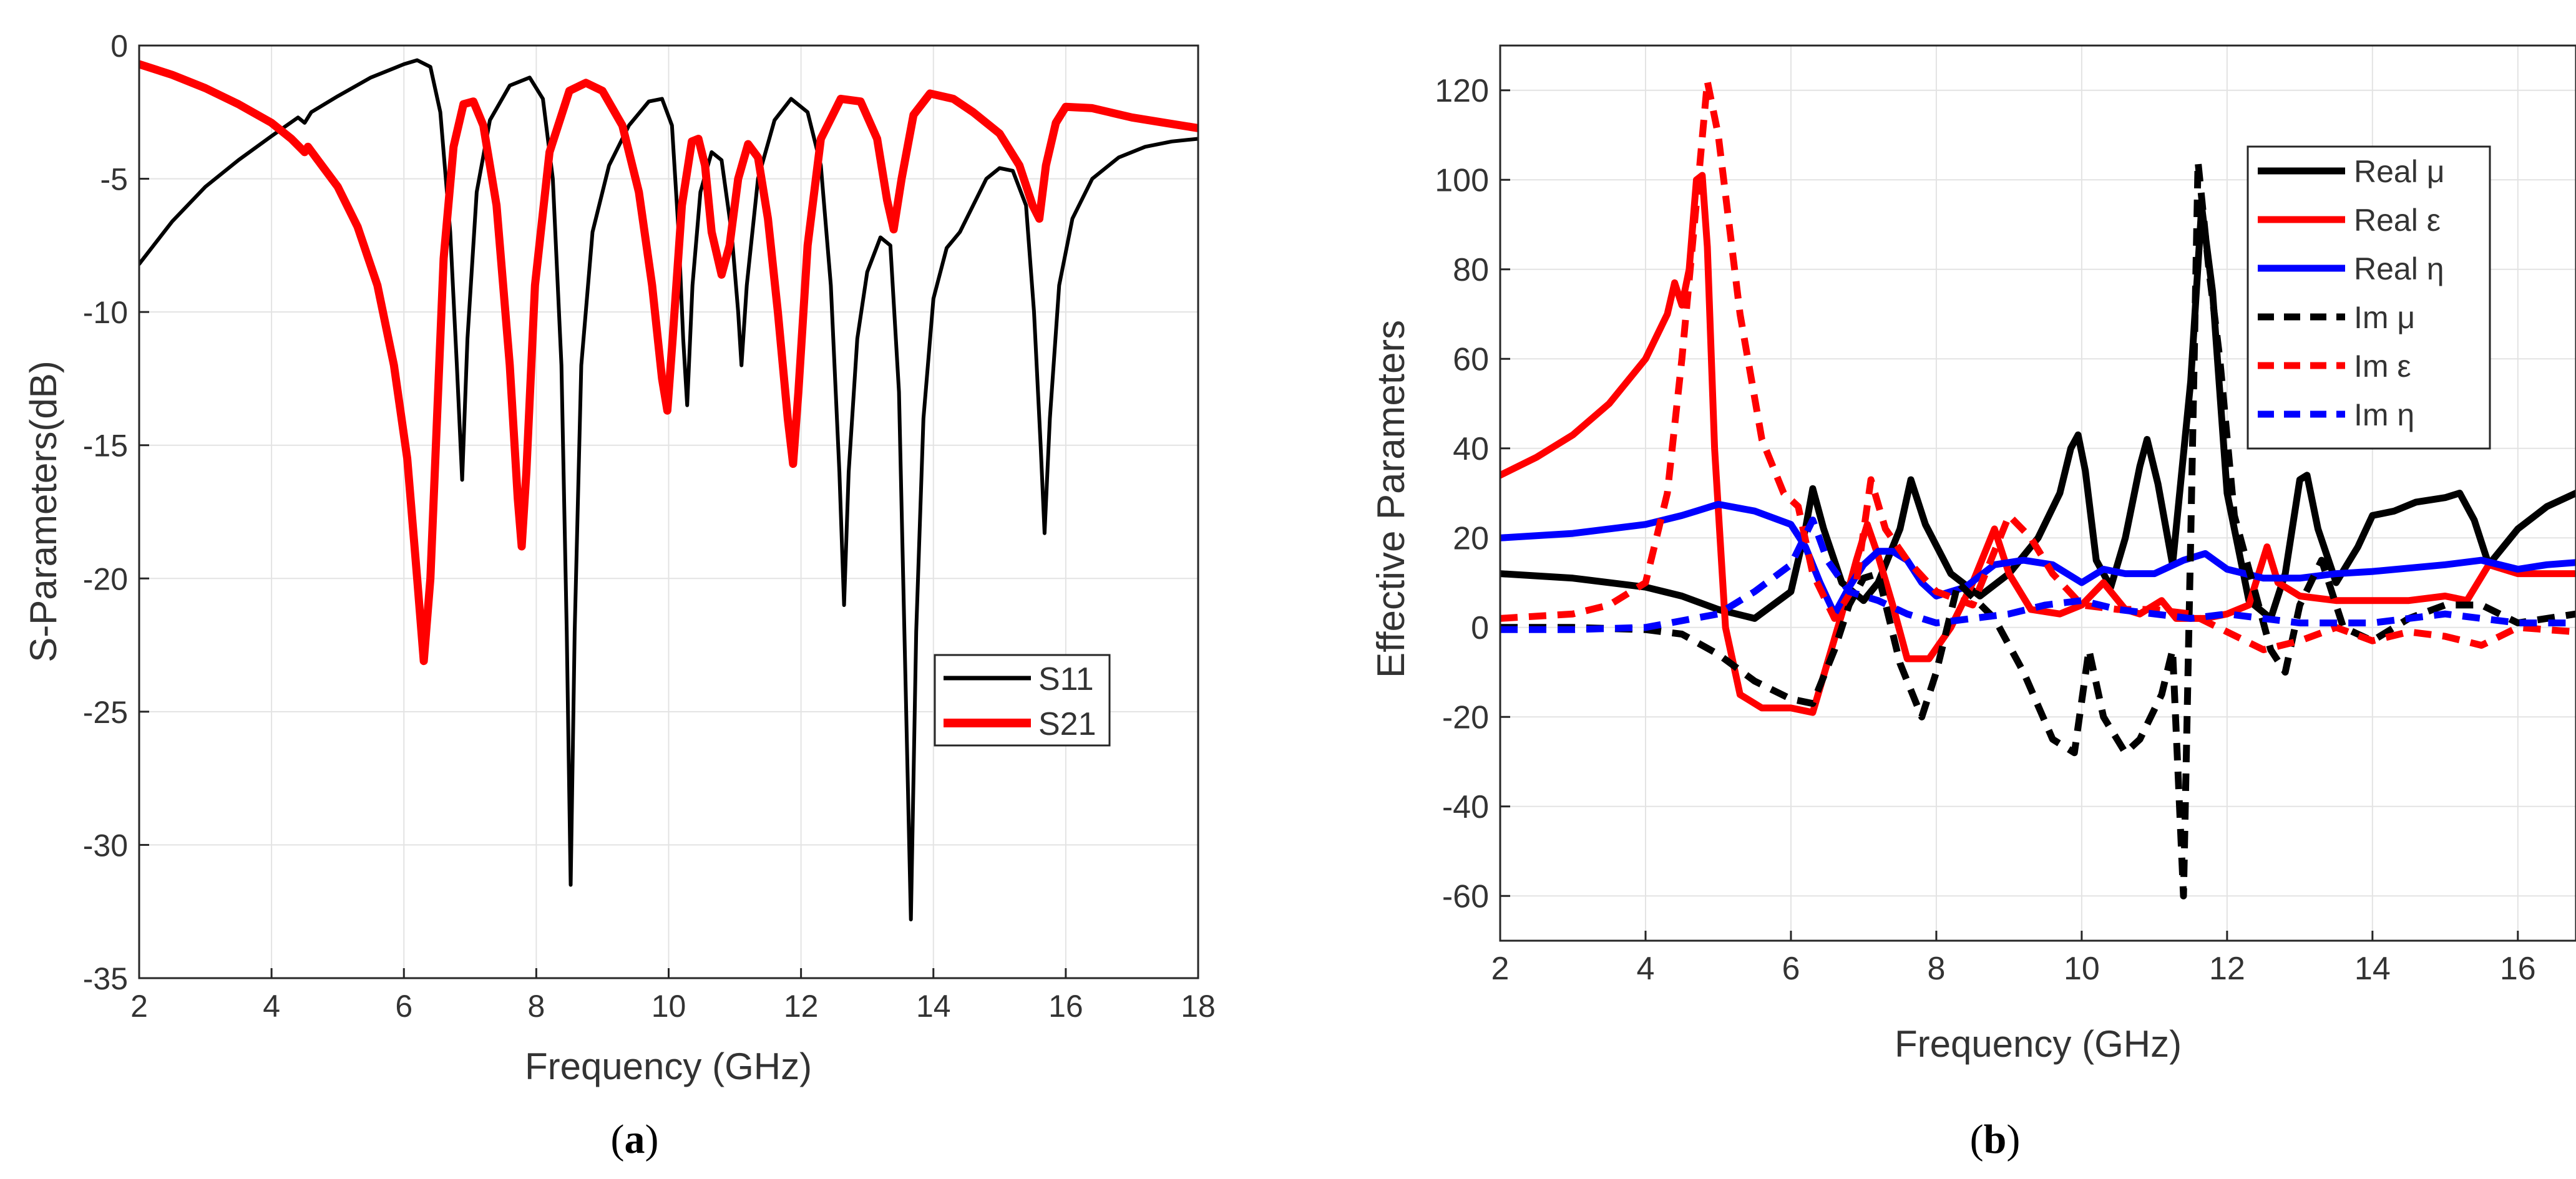 The height and width of the screenshot is (1179, 2576). What do you see at coordinates (1936, 969) in the screenshot?
I see `panel-b-x-tick-label: 8` at bounding box center [1936, 969].